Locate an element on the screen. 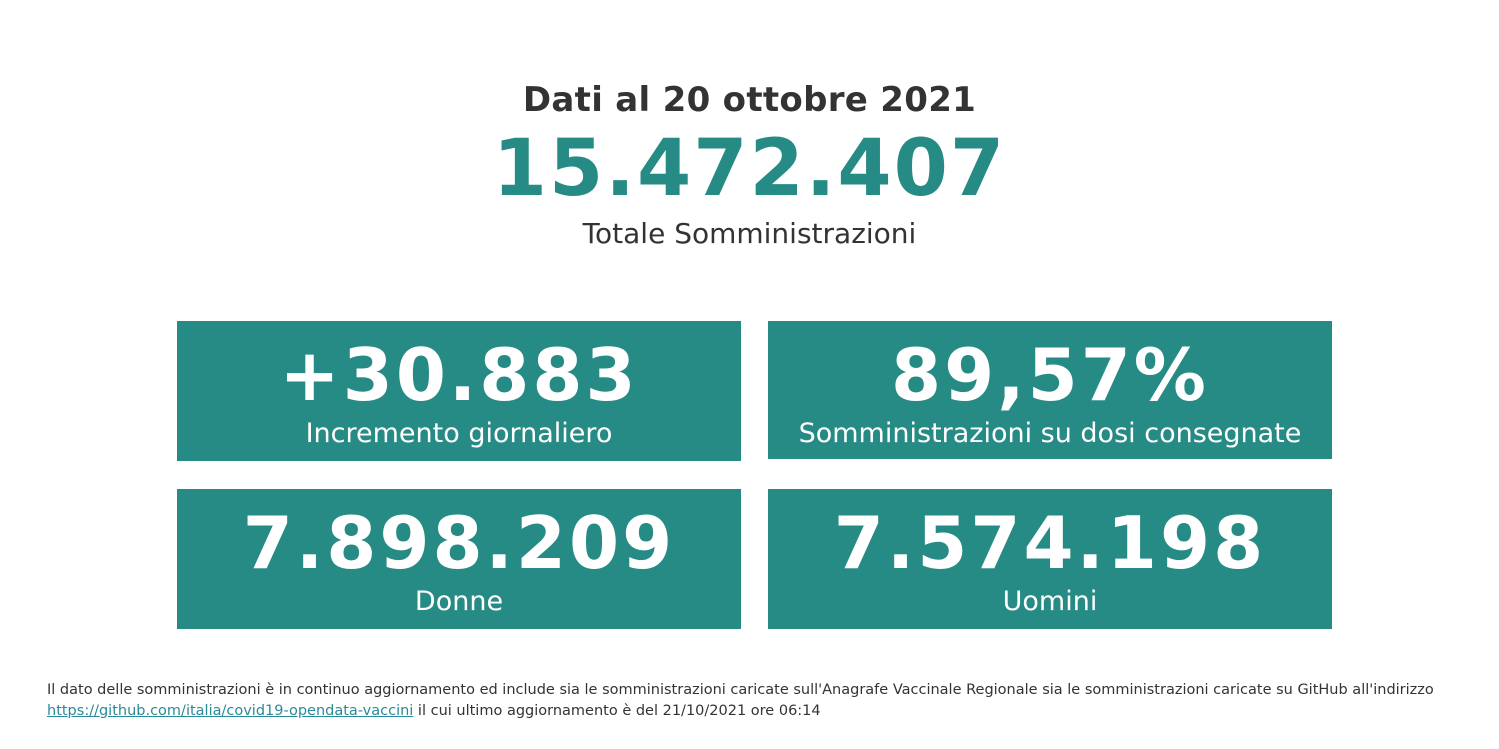 The height and width of the screenshot is (749, 1499). daily-increment-card: +30.883 Incremento giornaliero is located at coordinates (459, 391).